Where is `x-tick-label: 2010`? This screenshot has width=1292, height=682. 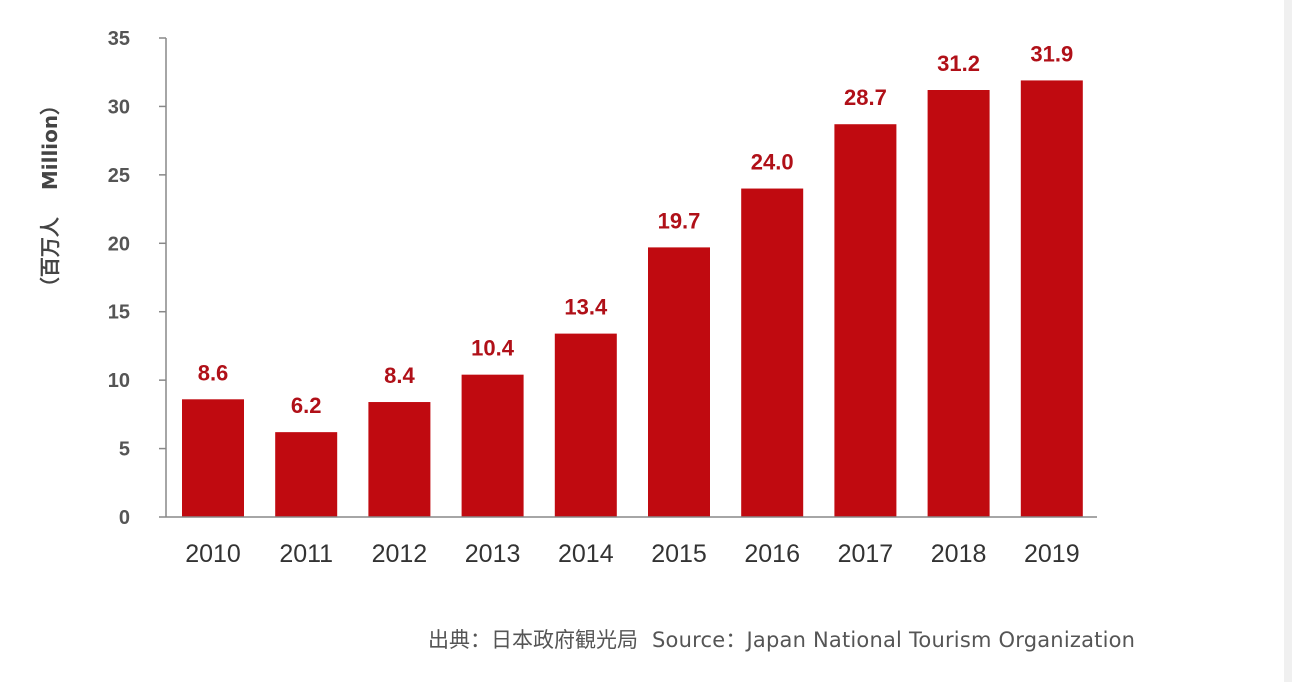 x-tick-label: 2010 is located at coordinates (213, 554).